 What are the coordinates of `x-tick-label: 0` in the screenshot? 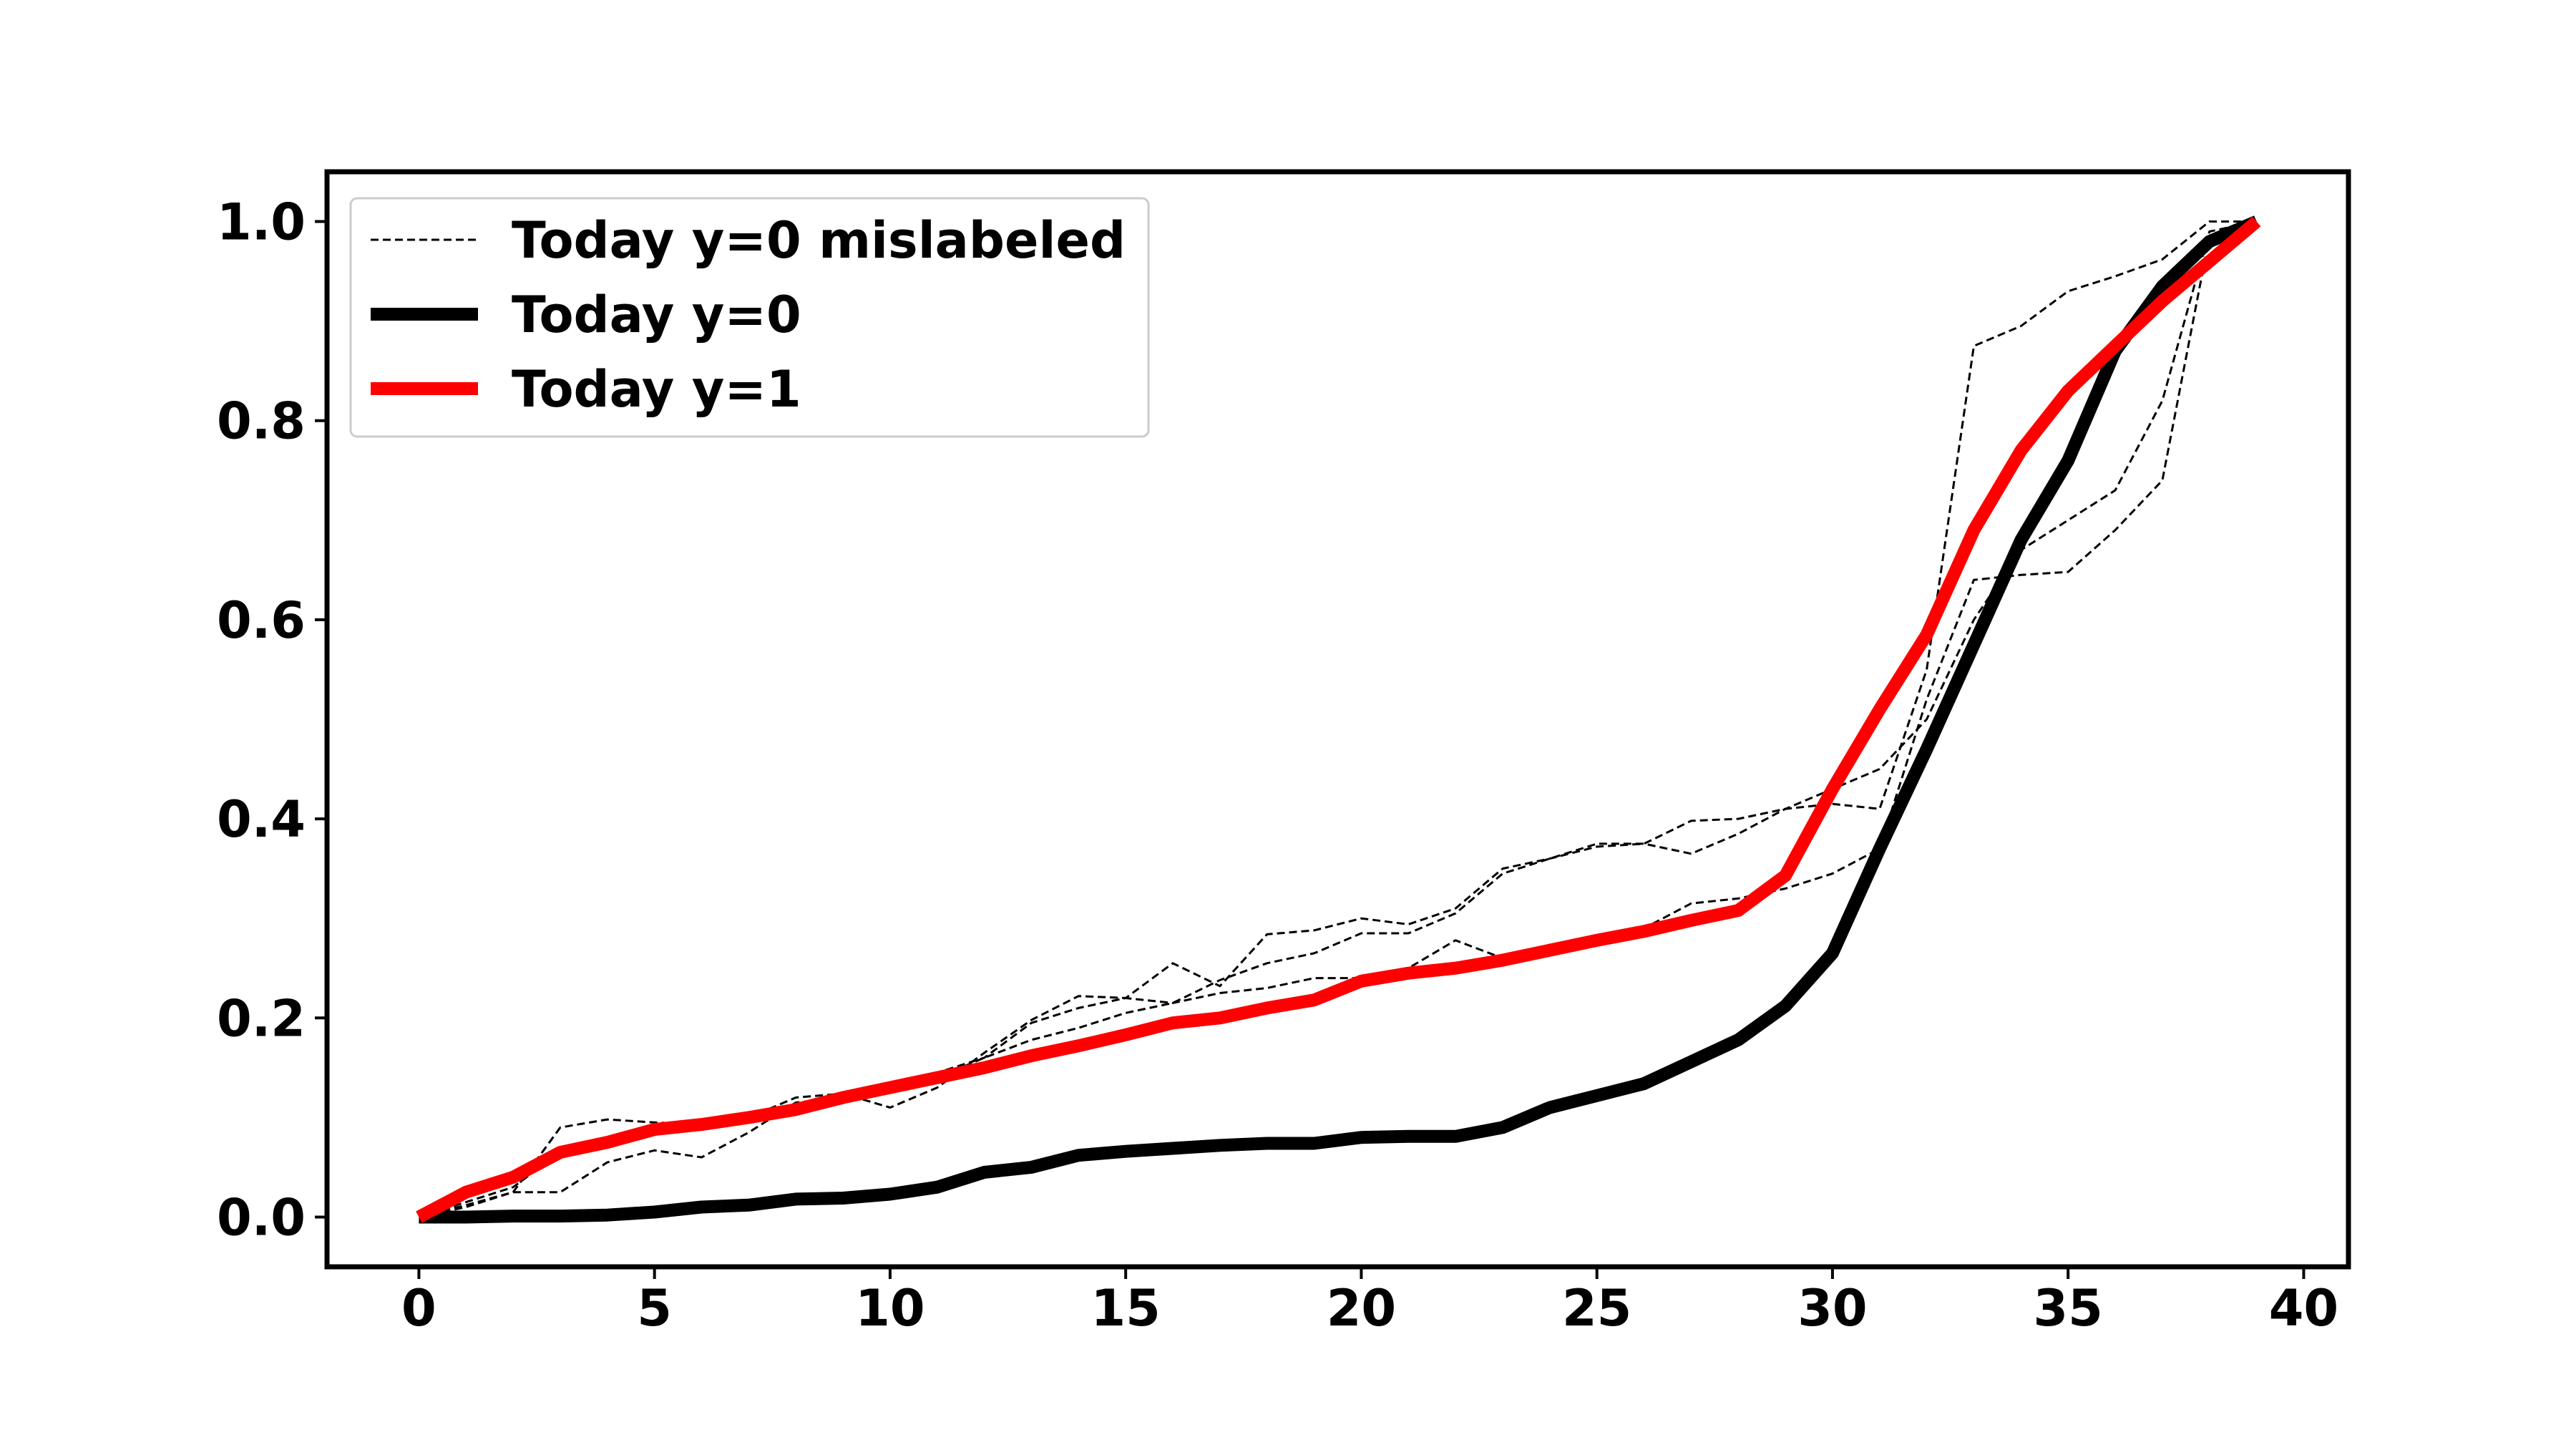 It's located at (418, 1309).